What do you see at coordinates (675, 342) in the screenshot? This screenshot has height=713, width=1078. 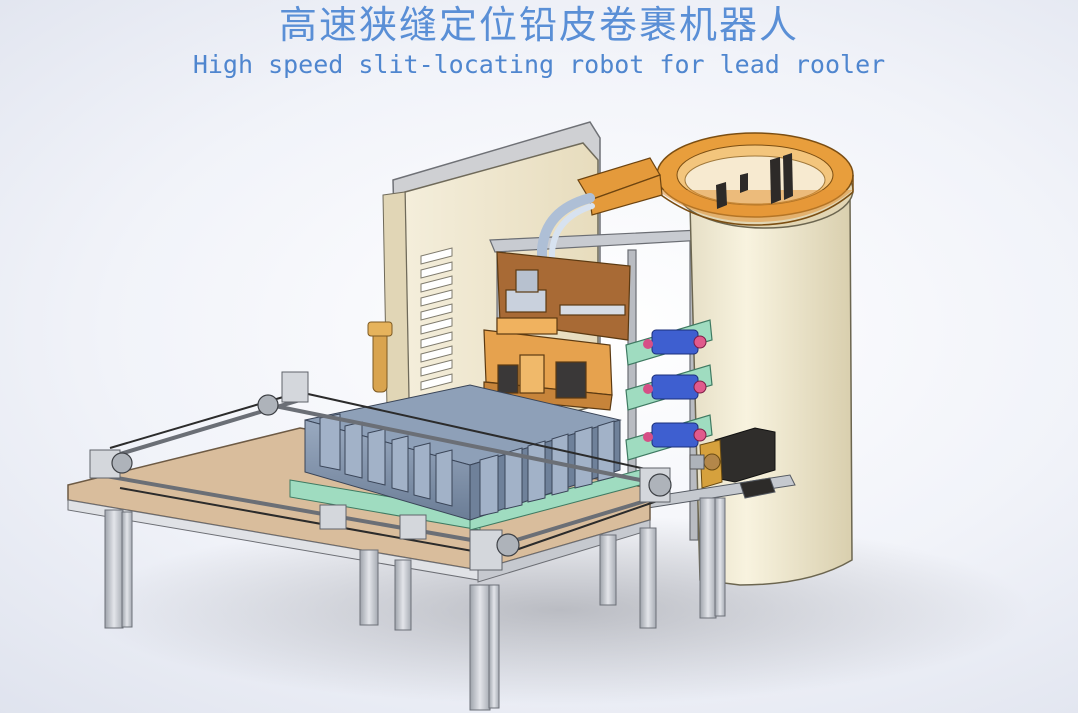 I see `blue-motor-top` at bounding box center [675, 342].